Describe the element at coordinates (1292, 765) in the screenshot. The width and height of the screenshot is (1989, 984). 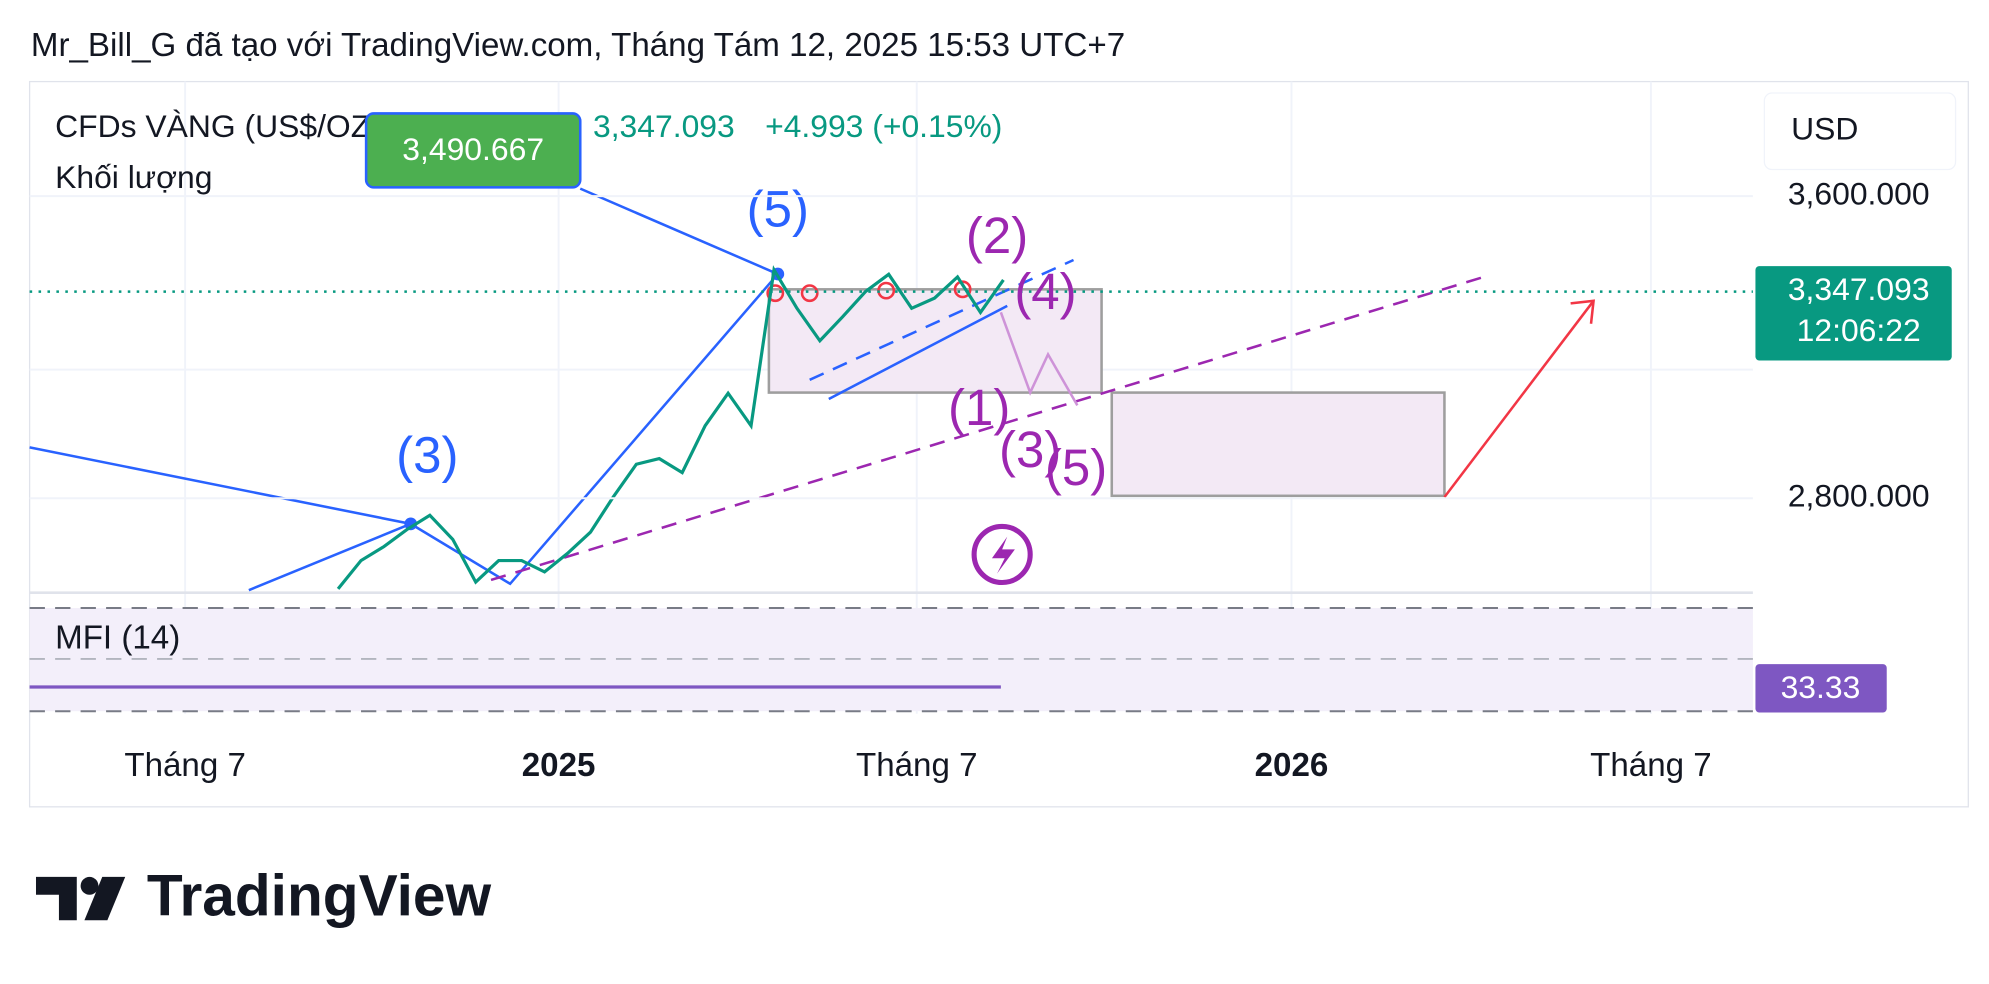
I see `time-label: 2026` at that location.